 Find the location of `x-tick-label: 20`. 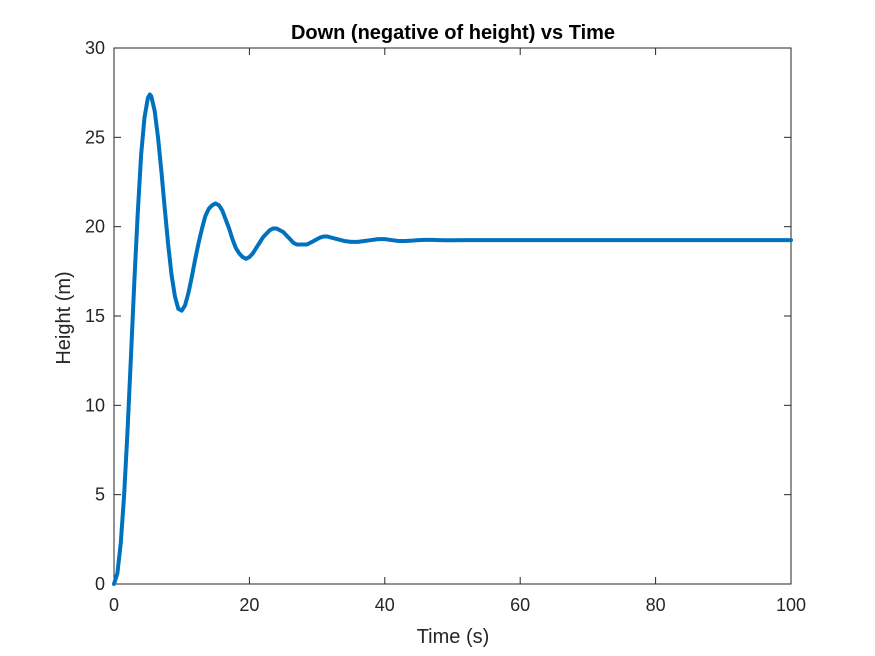

x-tick-label: 20 is located at coordinates (249, 605).